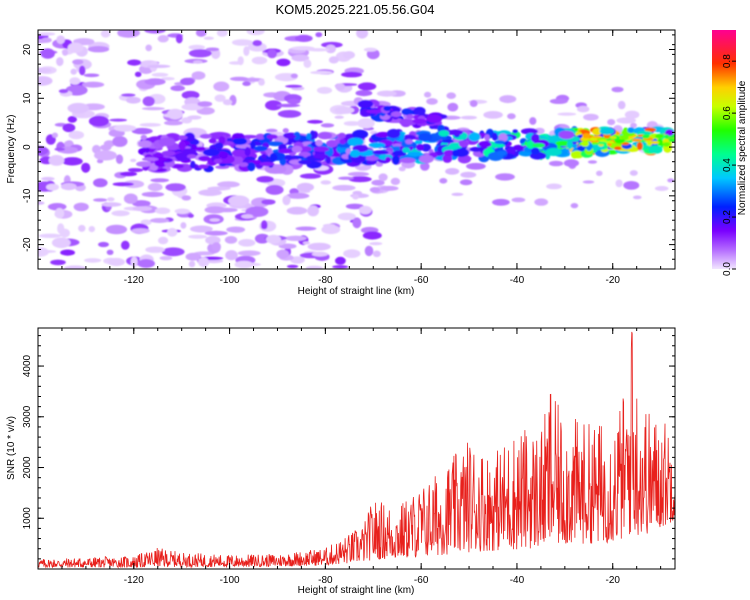  What do you see at coordinates (11, 448) in the screenshot?
I see `snr-ylabel: SNR (10 * v/v)` at bounding box center [11, 448].